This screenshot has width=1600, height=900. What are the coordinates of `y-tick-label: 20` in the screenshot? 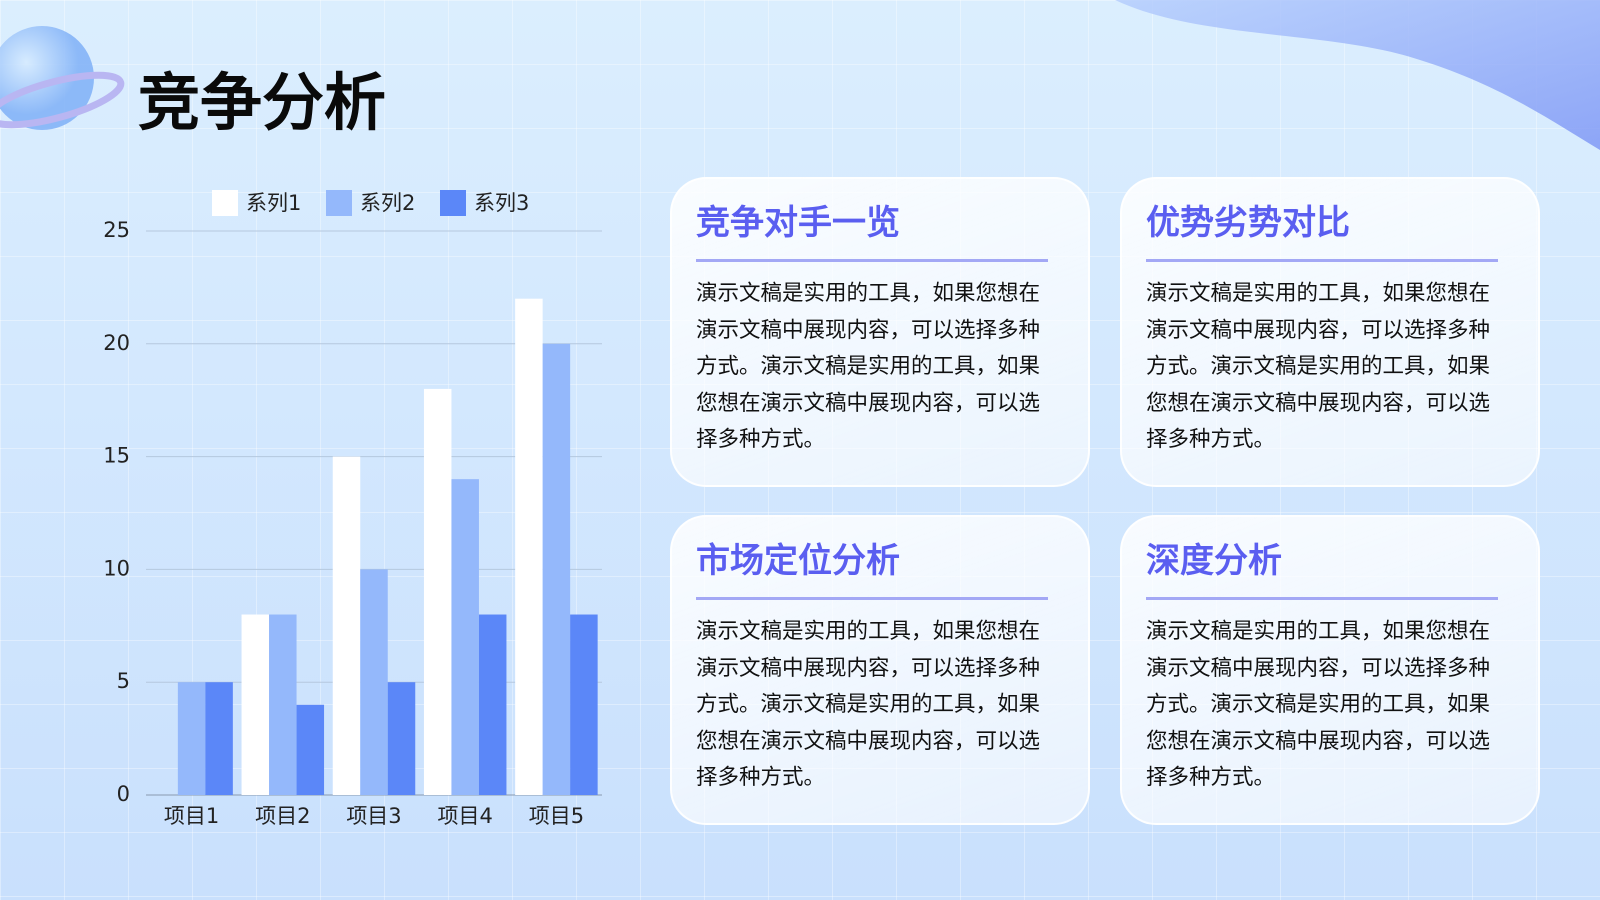 It's located at (116, 343).